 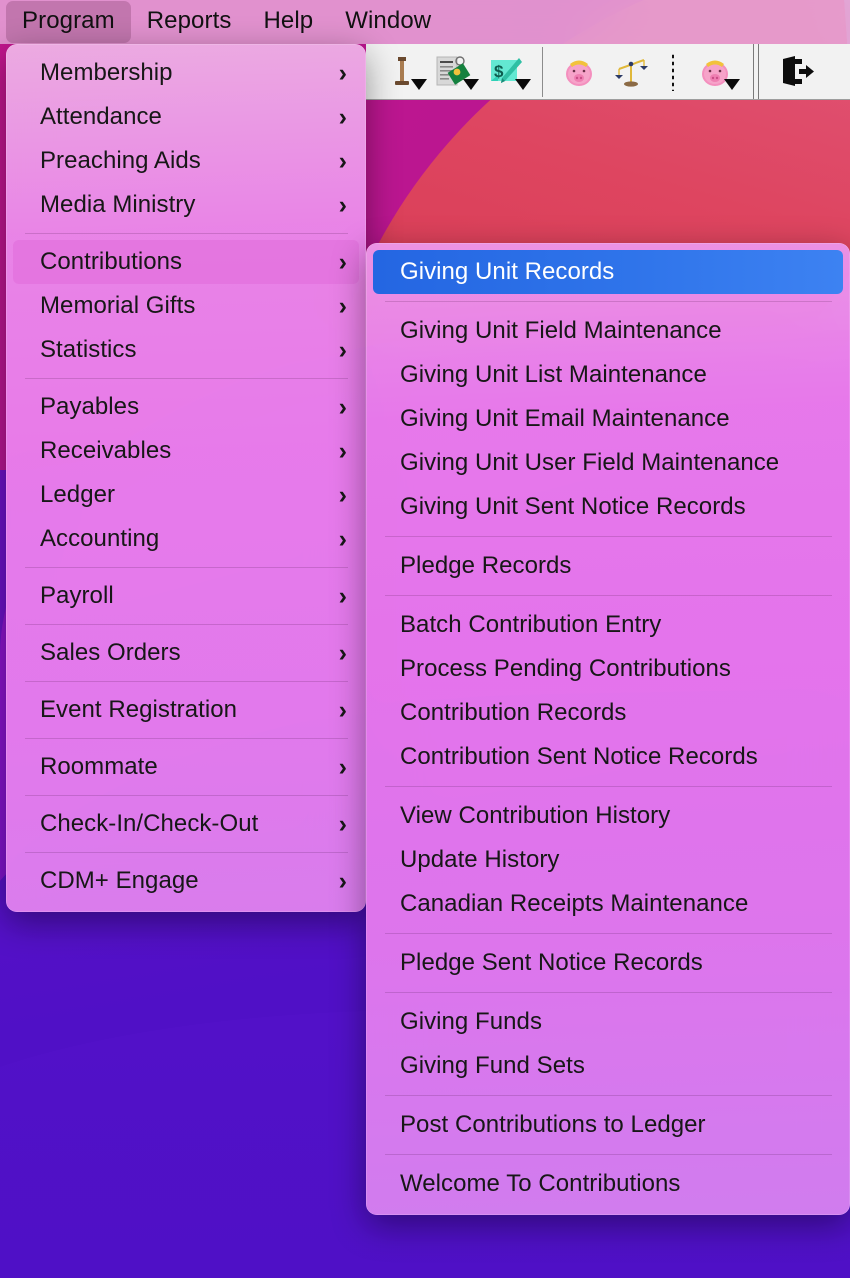 I want to click on menu-item-giving-funds: Giving Funds, so click(x=608, y=1022).